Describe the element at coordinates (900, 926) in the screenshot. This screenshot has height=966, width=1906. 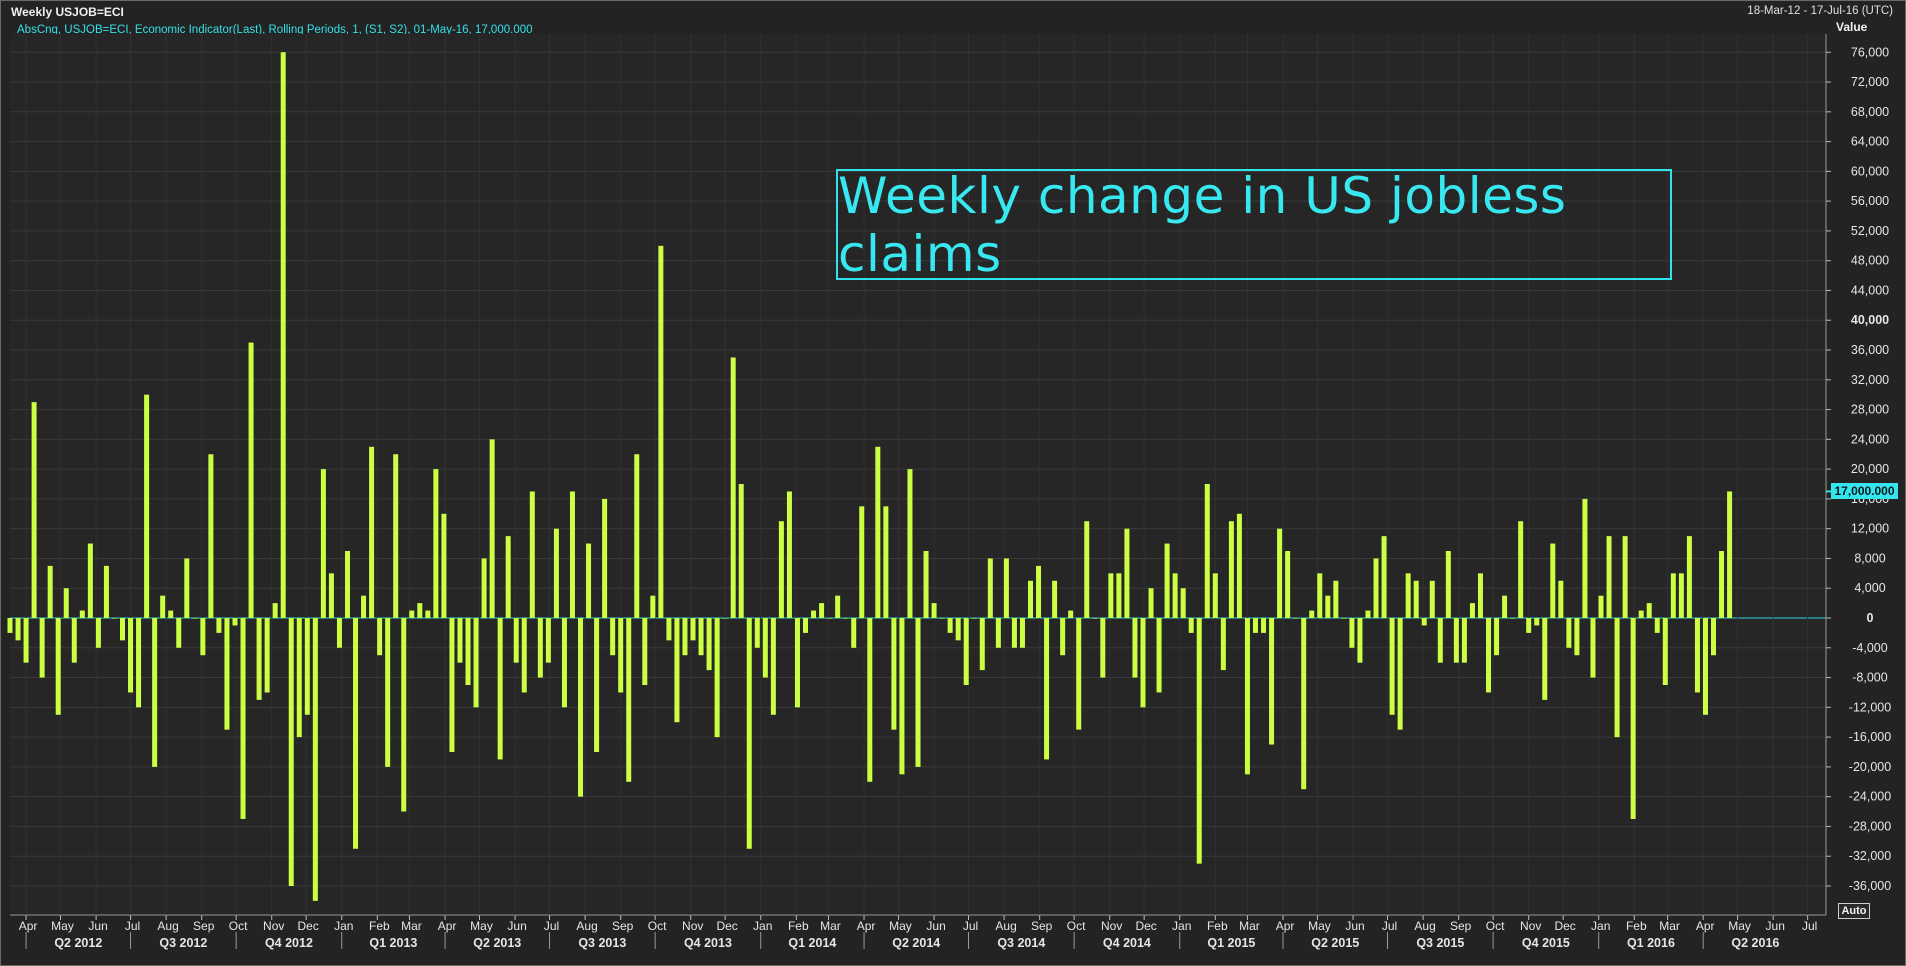
I see `month-label: May` at that location.